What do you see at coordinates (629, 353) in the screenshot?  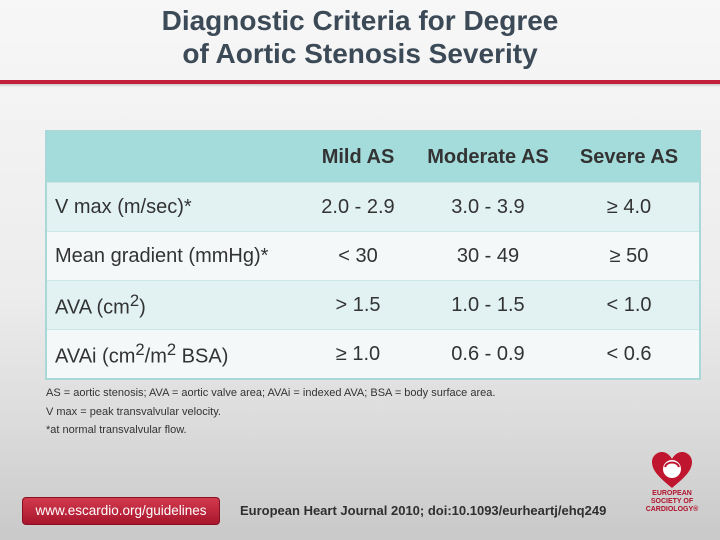 I see `cell-severe: < 0.6` at bounding box center [629, 353].